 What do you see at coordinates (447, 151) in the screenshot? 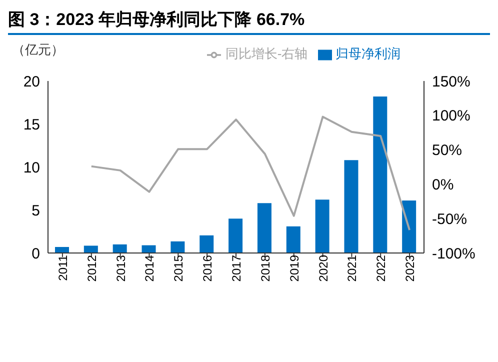
I see `y2-tick-label: 50%` at bounding box center [447, 151].